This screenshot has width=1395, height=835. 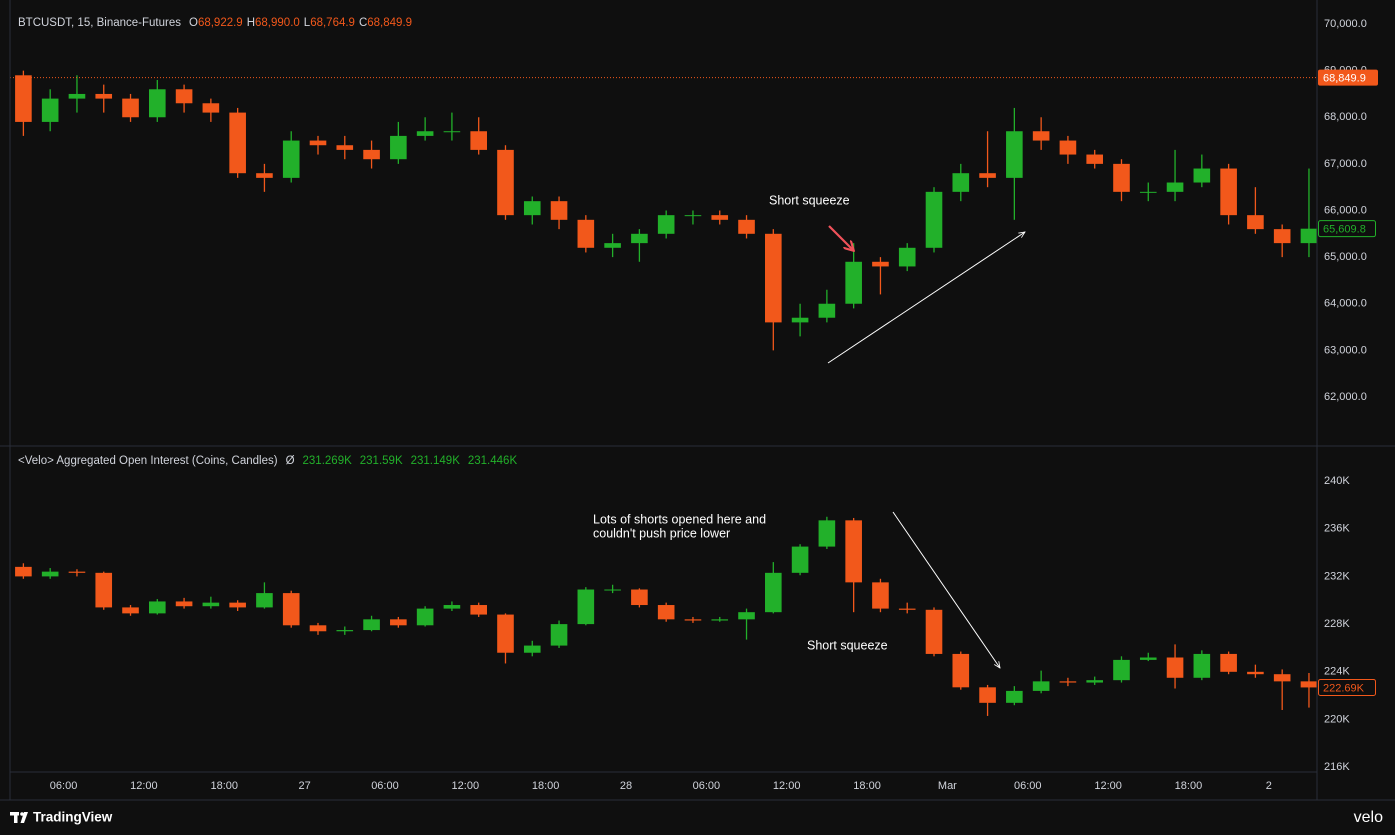 What do you see at coordinates (1345, 304) in the screenshot?
I see `y-tick-label: 64,000.0` at bounding box center [1345, 304].